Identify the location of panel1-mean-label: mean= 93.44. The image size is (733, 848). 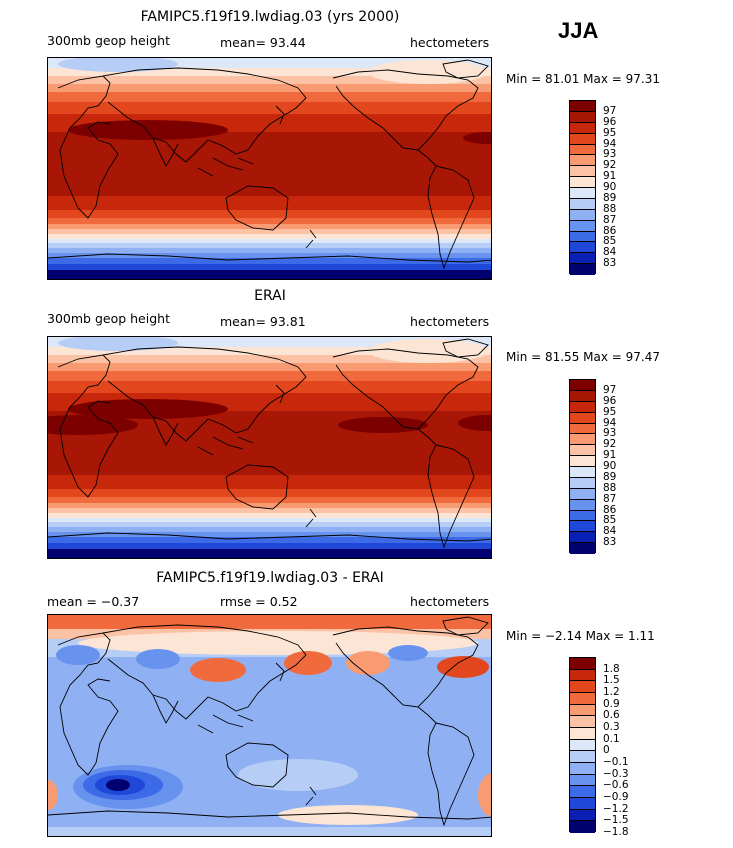
(263, 42).